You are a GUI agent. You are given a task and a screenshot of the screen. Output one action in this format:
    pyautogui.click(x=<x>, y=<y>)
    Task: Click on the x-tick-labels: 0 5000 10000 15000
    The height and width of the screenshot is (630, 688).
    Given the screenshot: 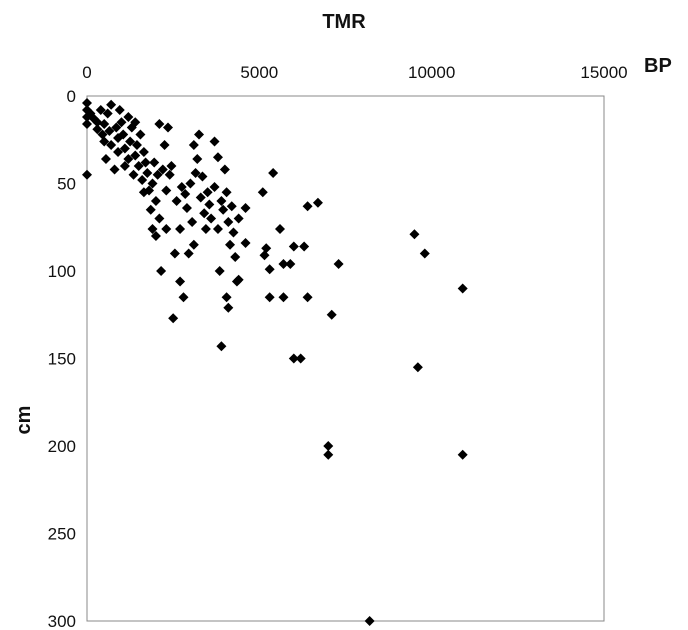 What is the action you would take?
    pyautogui.click(x=354, y=72)
    